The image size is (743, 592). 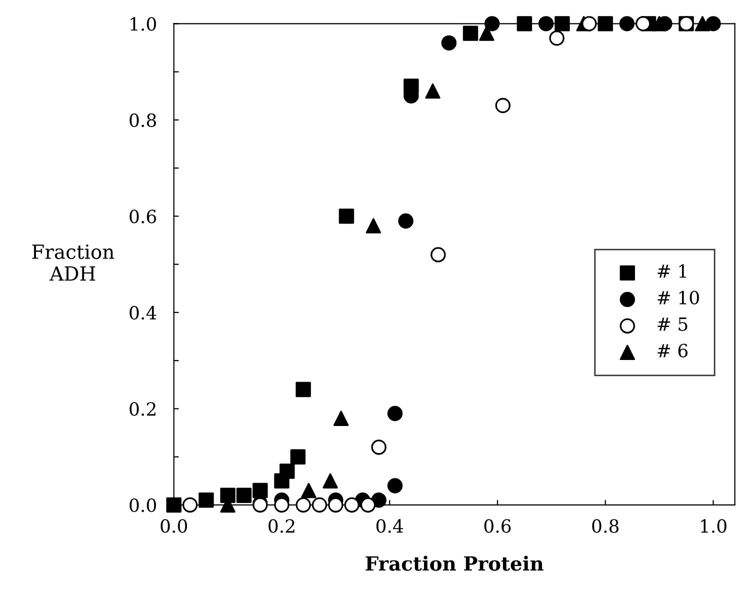 I want to click on y-tick-label: 0.0, so click(x=143, y=505).